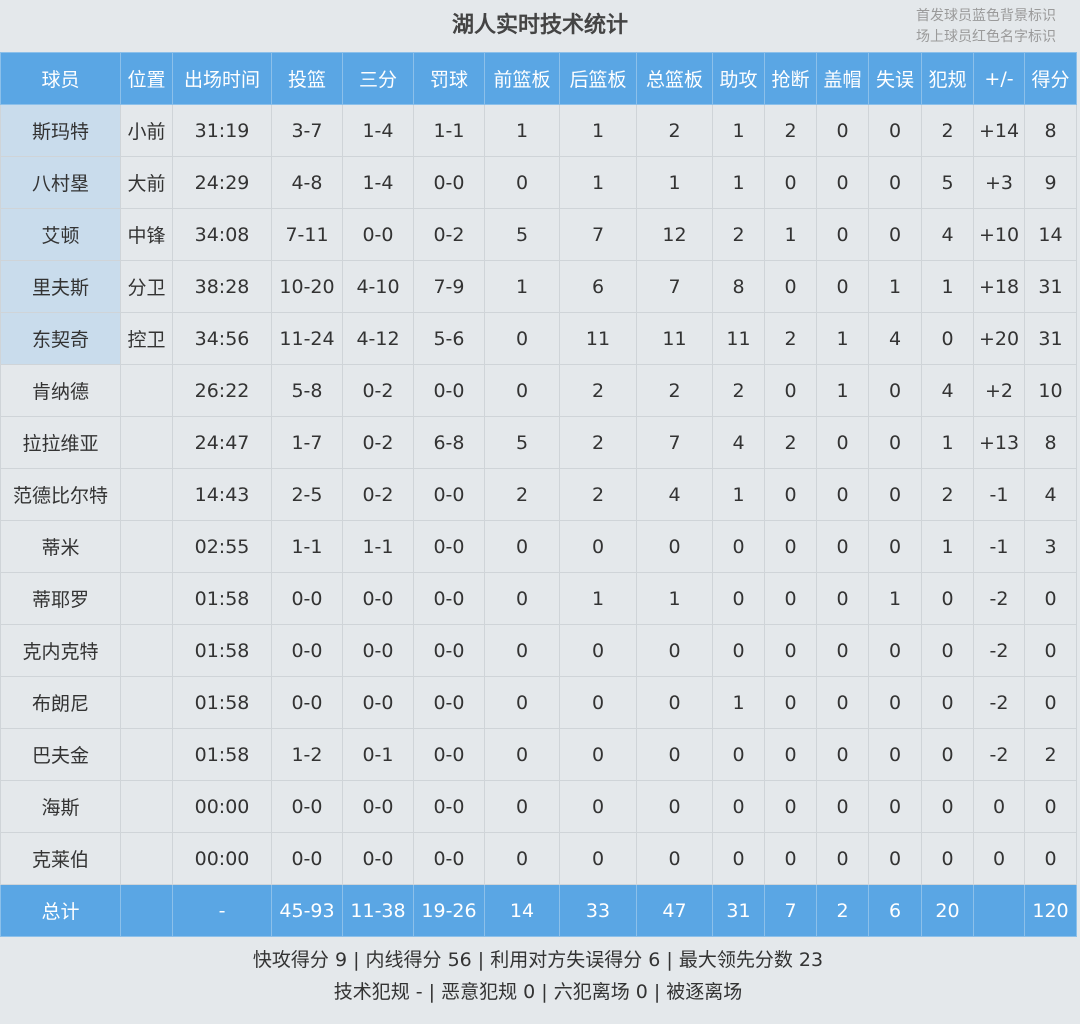 This screenshot has width=1080, height=1024. Describe the element at coordinates (60, 338) in the screenshot. I see `player-name: 东契奇` at that location.